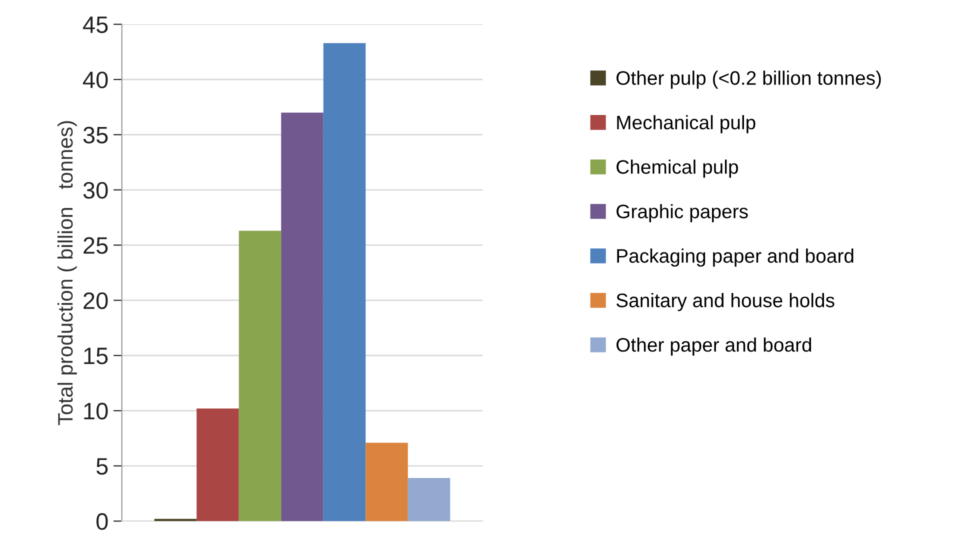  Describe the element at coordinates (95, 135) in the screenshot. I see `y-tick-label: 35` at that location.